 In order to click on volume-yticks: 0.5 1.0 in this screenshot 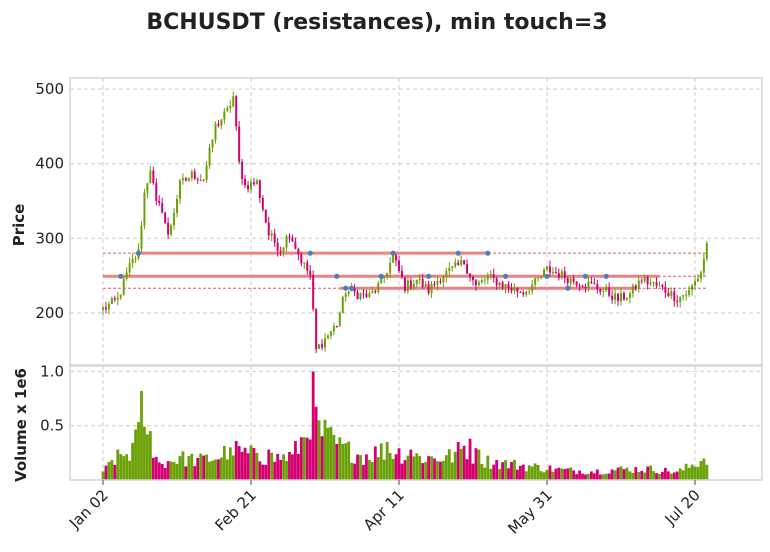, I will do `click(52, 398)`.